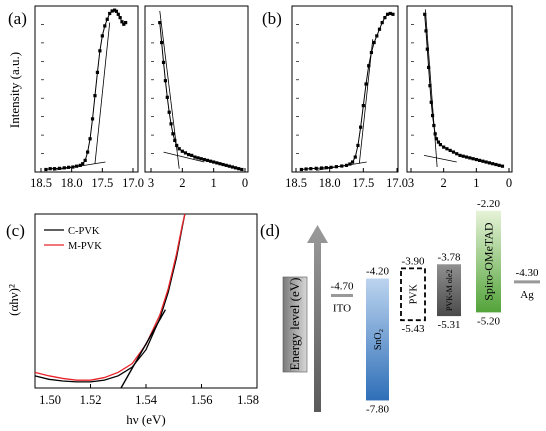  What do you see at coordinates (377, 272) in the screenshot?
I see `level-top-value-sno-: -4.20` at bounding box center [377, 272].